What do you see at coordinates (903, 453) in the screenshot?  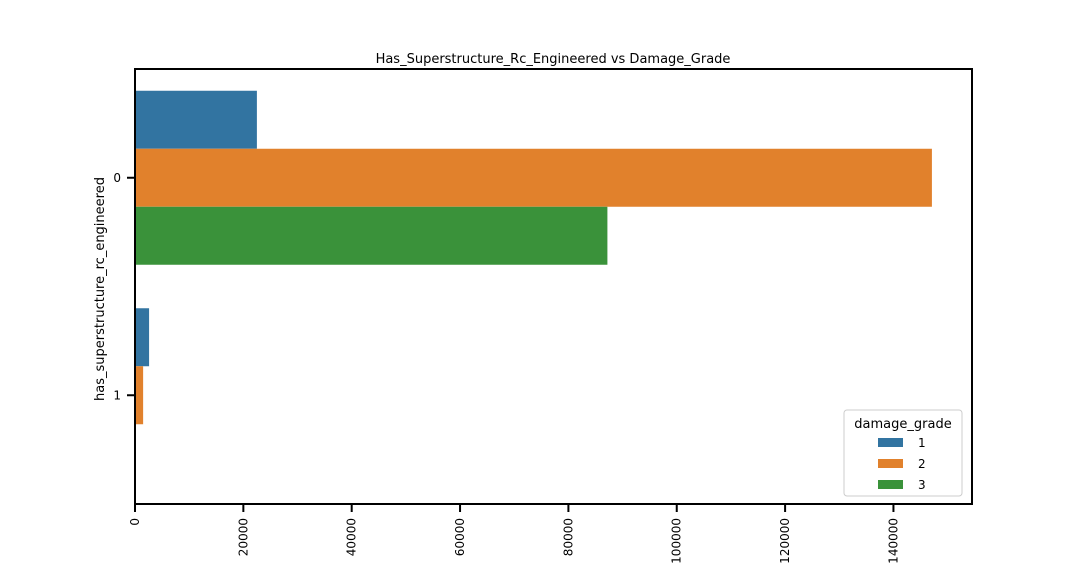 I see `legend-box` at bounding box center [903, 453].